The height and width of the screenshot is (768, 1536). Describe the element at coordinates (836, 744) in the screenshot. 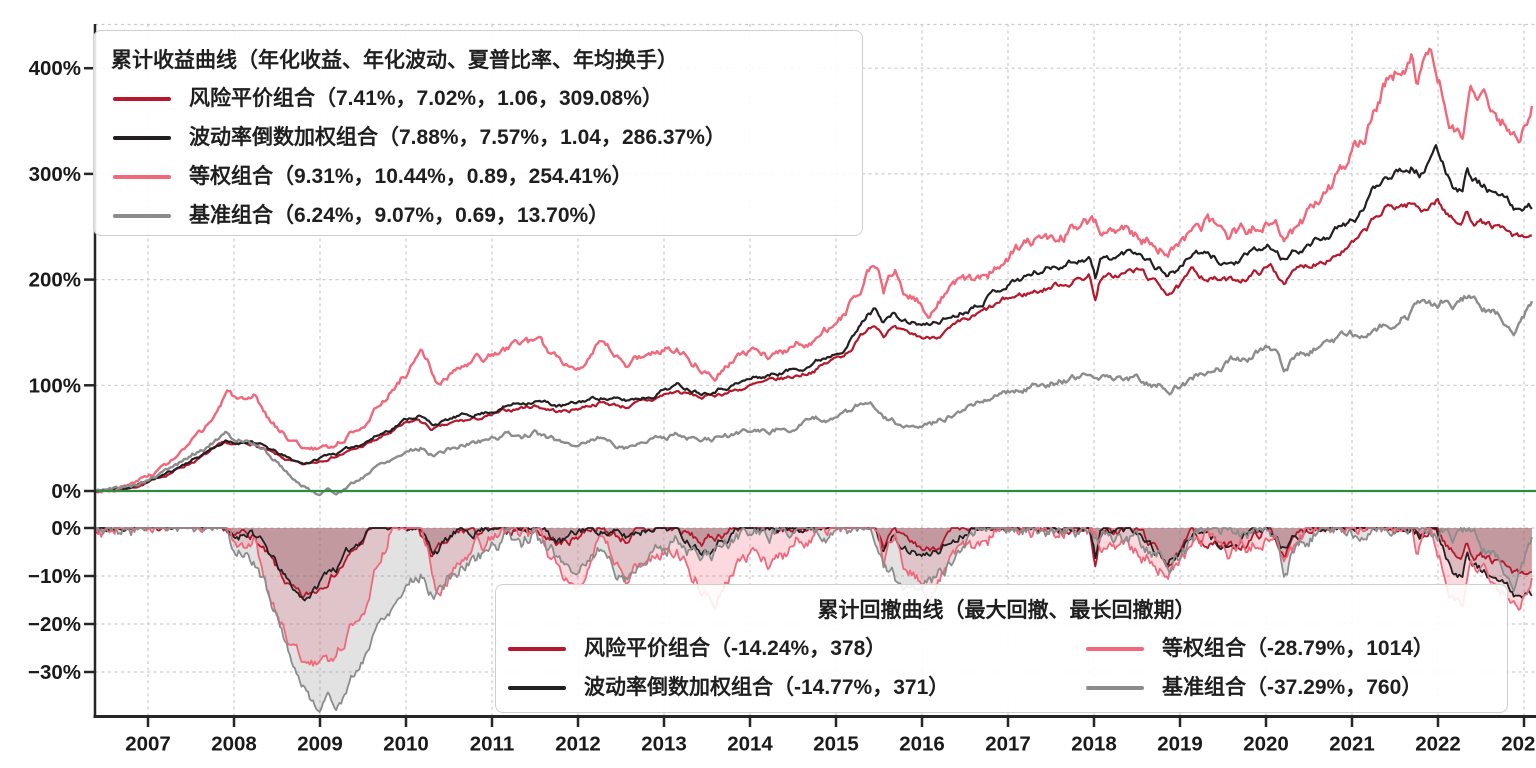

I see `svg-text: 2015` at that location.